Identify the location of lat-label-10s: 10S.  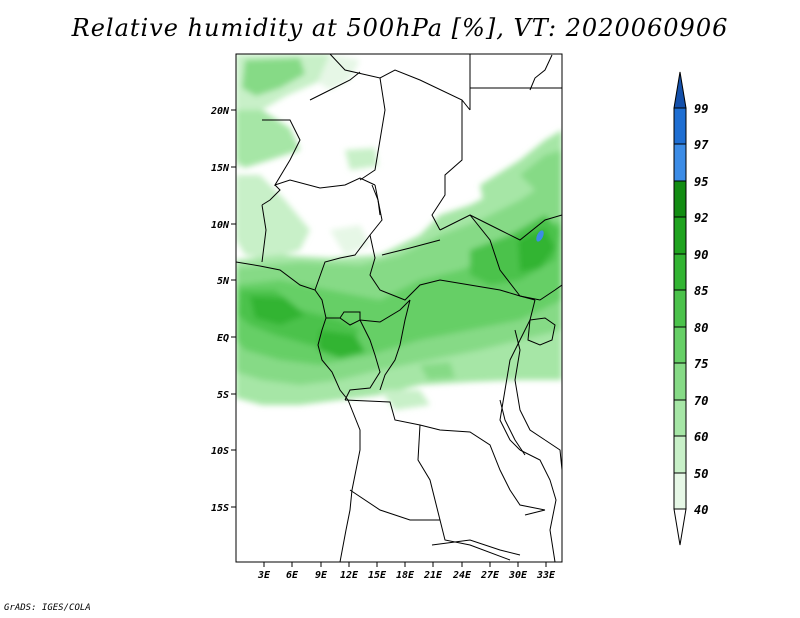
(220, 451).